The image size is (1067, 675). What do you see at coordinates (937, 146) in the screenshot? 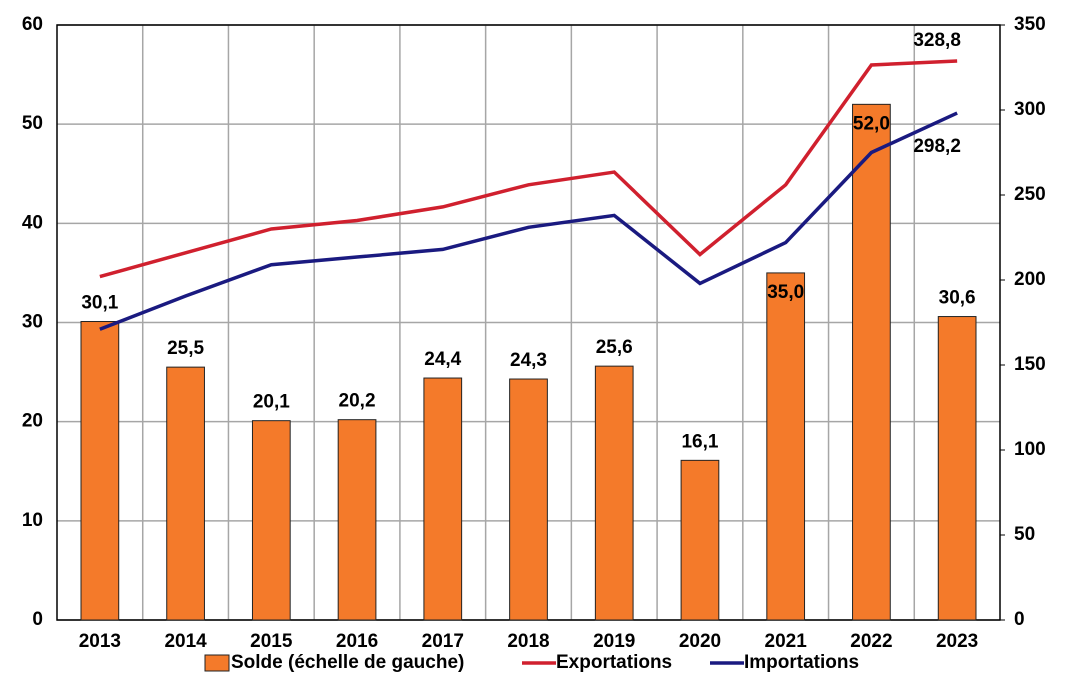
I see `line-value-label: 298,2` at bounding box center [937, 146].